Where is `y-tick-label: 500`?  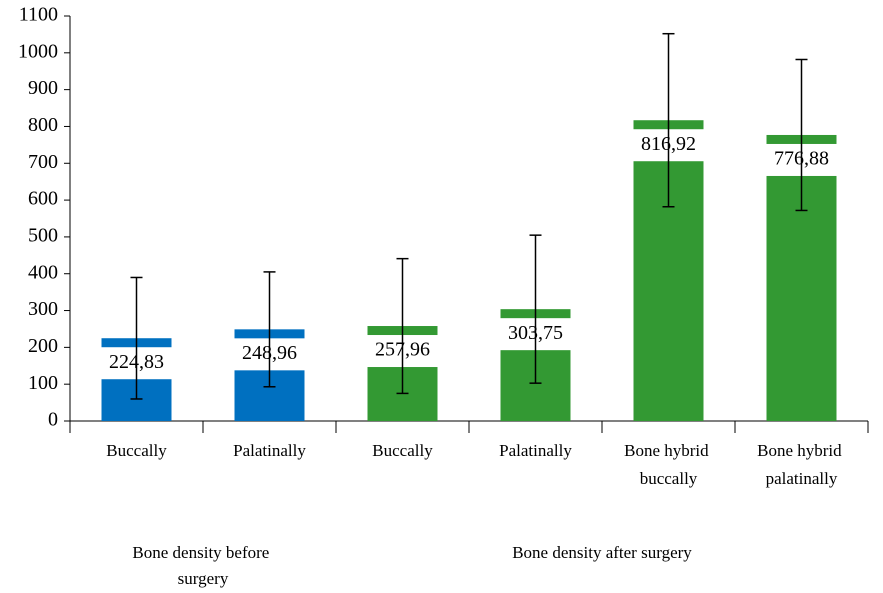 y-tick-label: 500 is located at coordinates (43, 236).